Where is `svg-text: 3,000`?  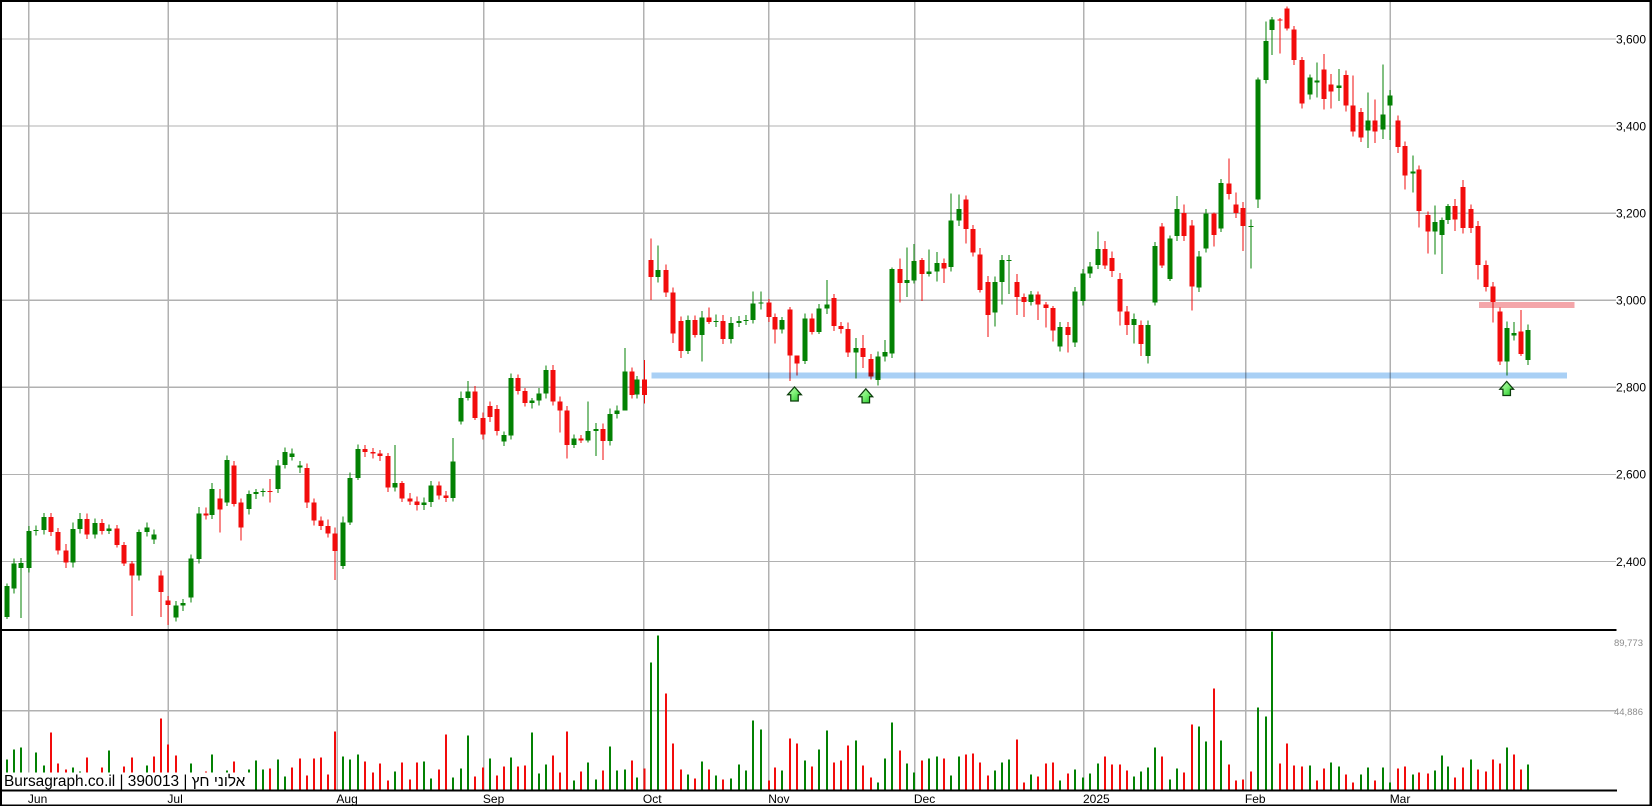
svg-text: 3,000 is located at coordinates (1631, 301).